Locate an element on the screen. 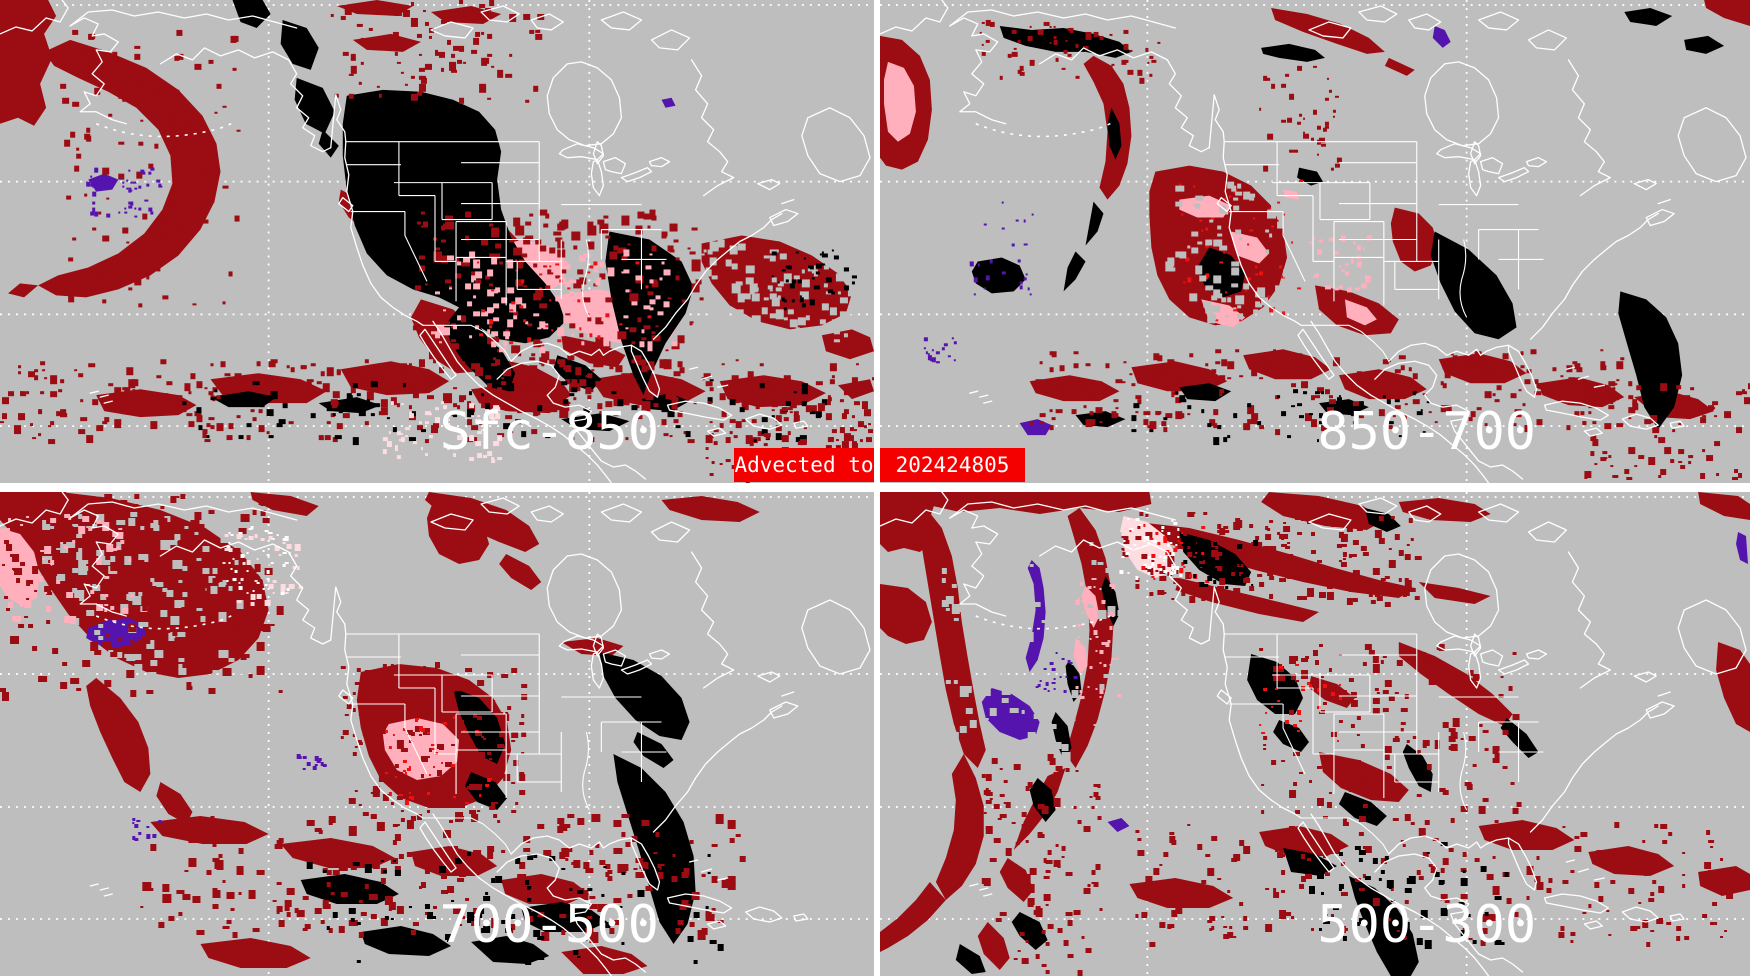 The image size is (1750, 976). panel-label: 500-300 is located at coordinates (1426, 925).